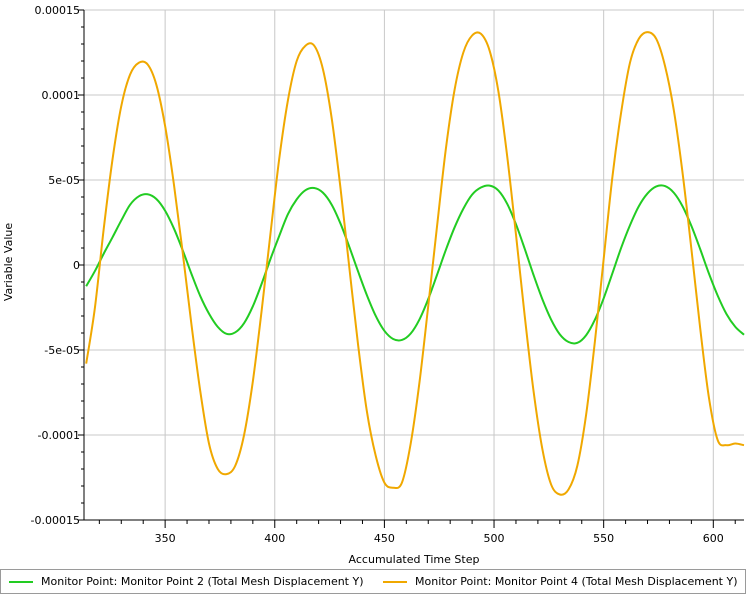 This screenshot has width=750, height=598. I want to click on y-tick-label: -0.0001, so click(59, 435).